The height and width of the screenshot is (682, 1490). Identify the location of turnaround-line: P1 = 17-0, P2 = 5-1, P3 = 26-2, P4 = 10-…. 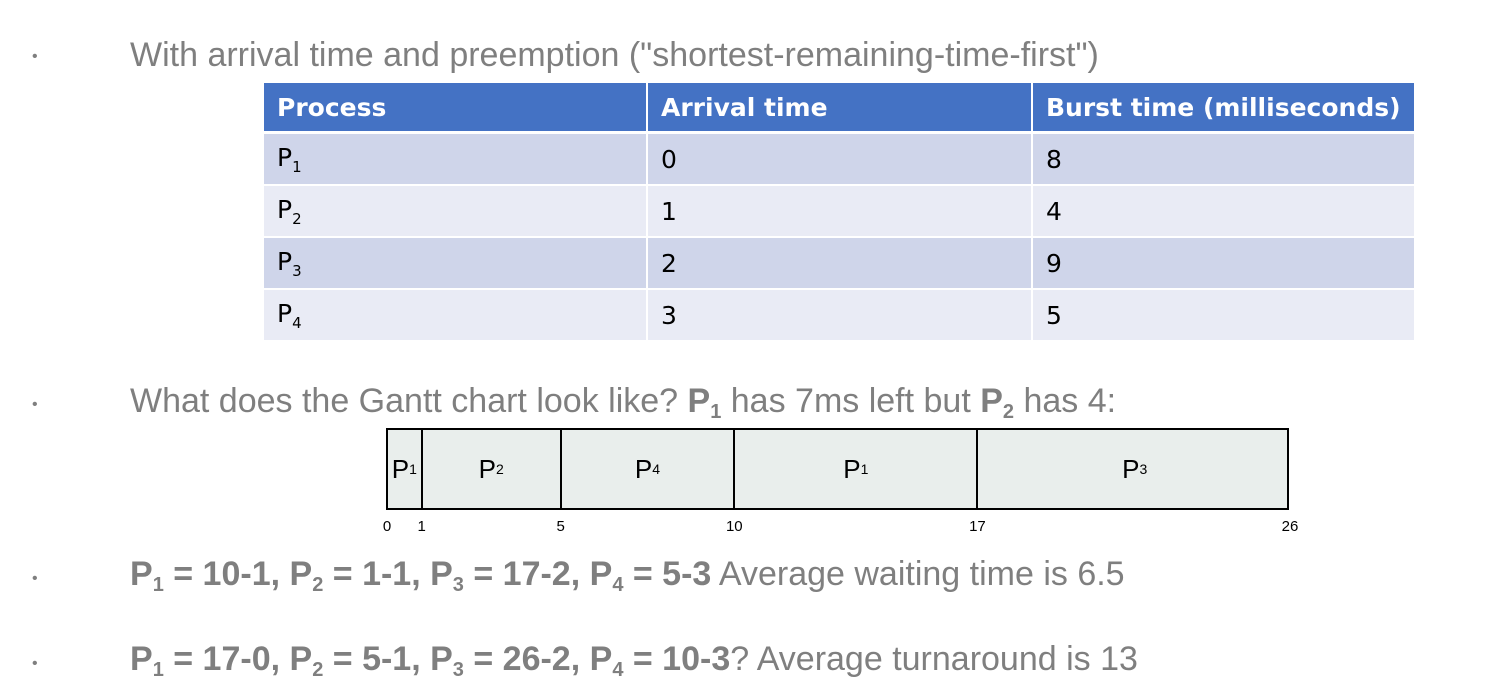
(634, 660).